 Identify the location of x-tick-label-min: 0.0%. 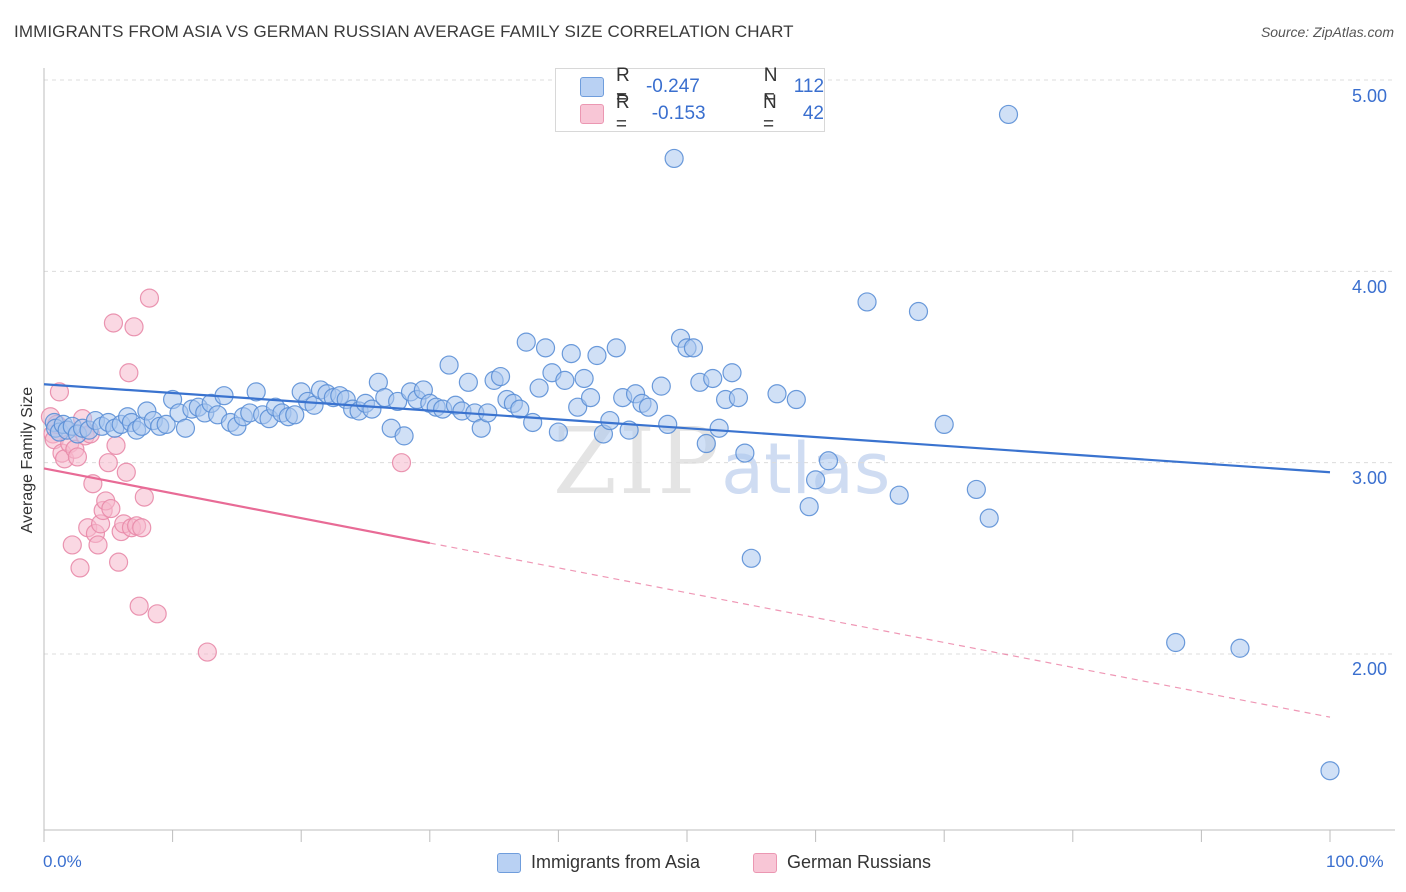
(62, 861).